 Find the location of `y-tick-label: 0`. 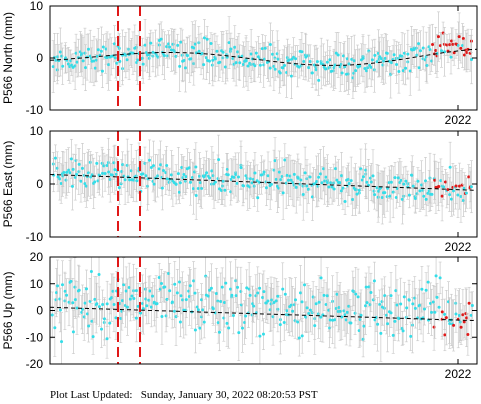

y-tick-label: 0 is located at coordinates (39, 311).